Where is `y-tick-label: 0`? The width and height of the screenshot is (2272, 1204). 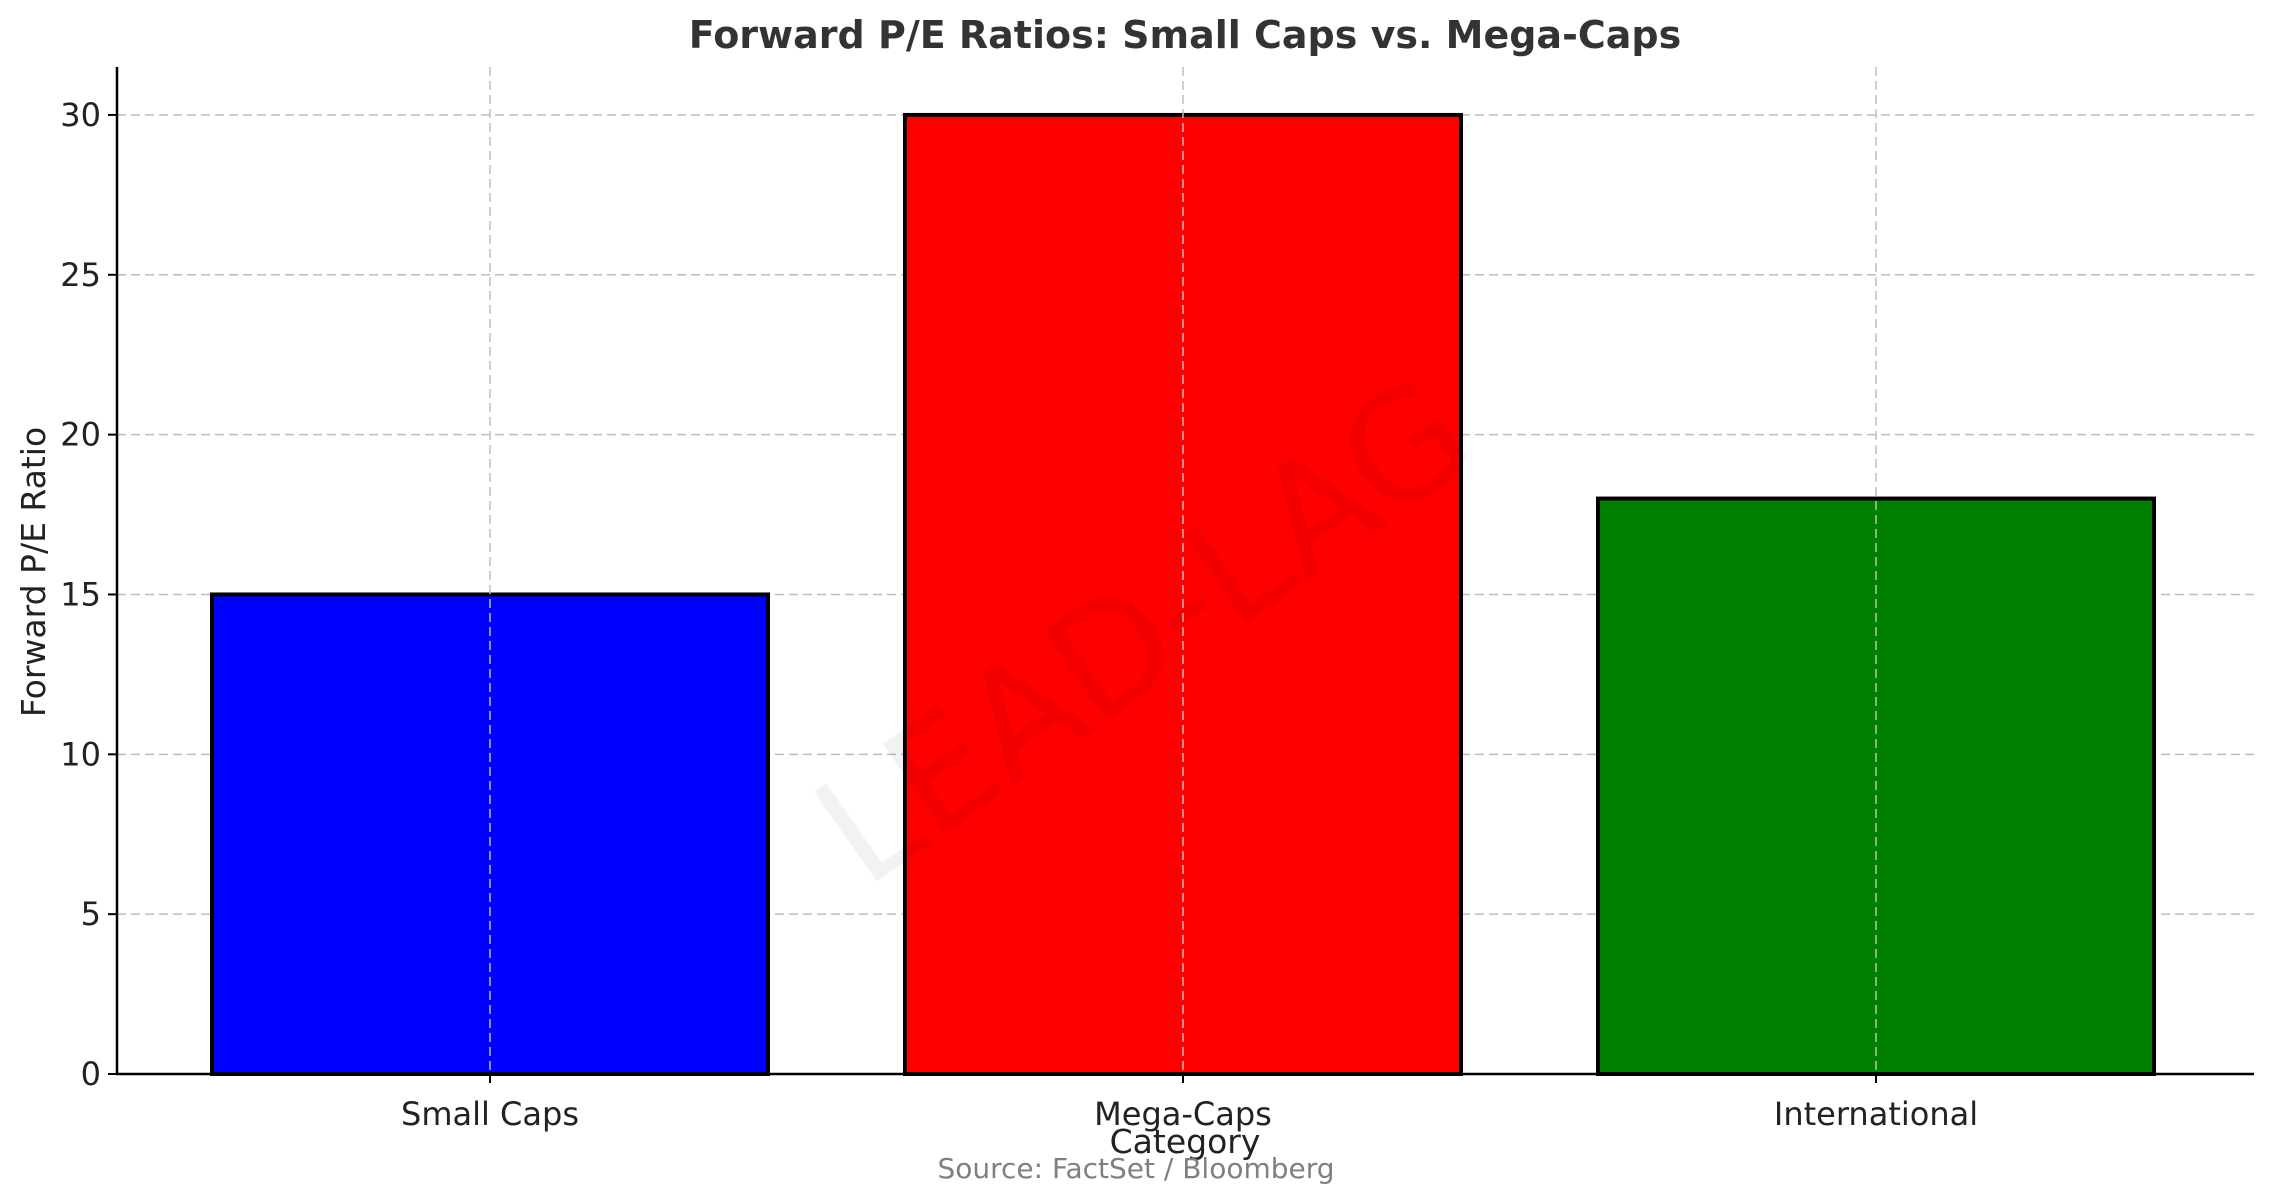 y-tick-label: 0 is located at coordinates (91, 1074).